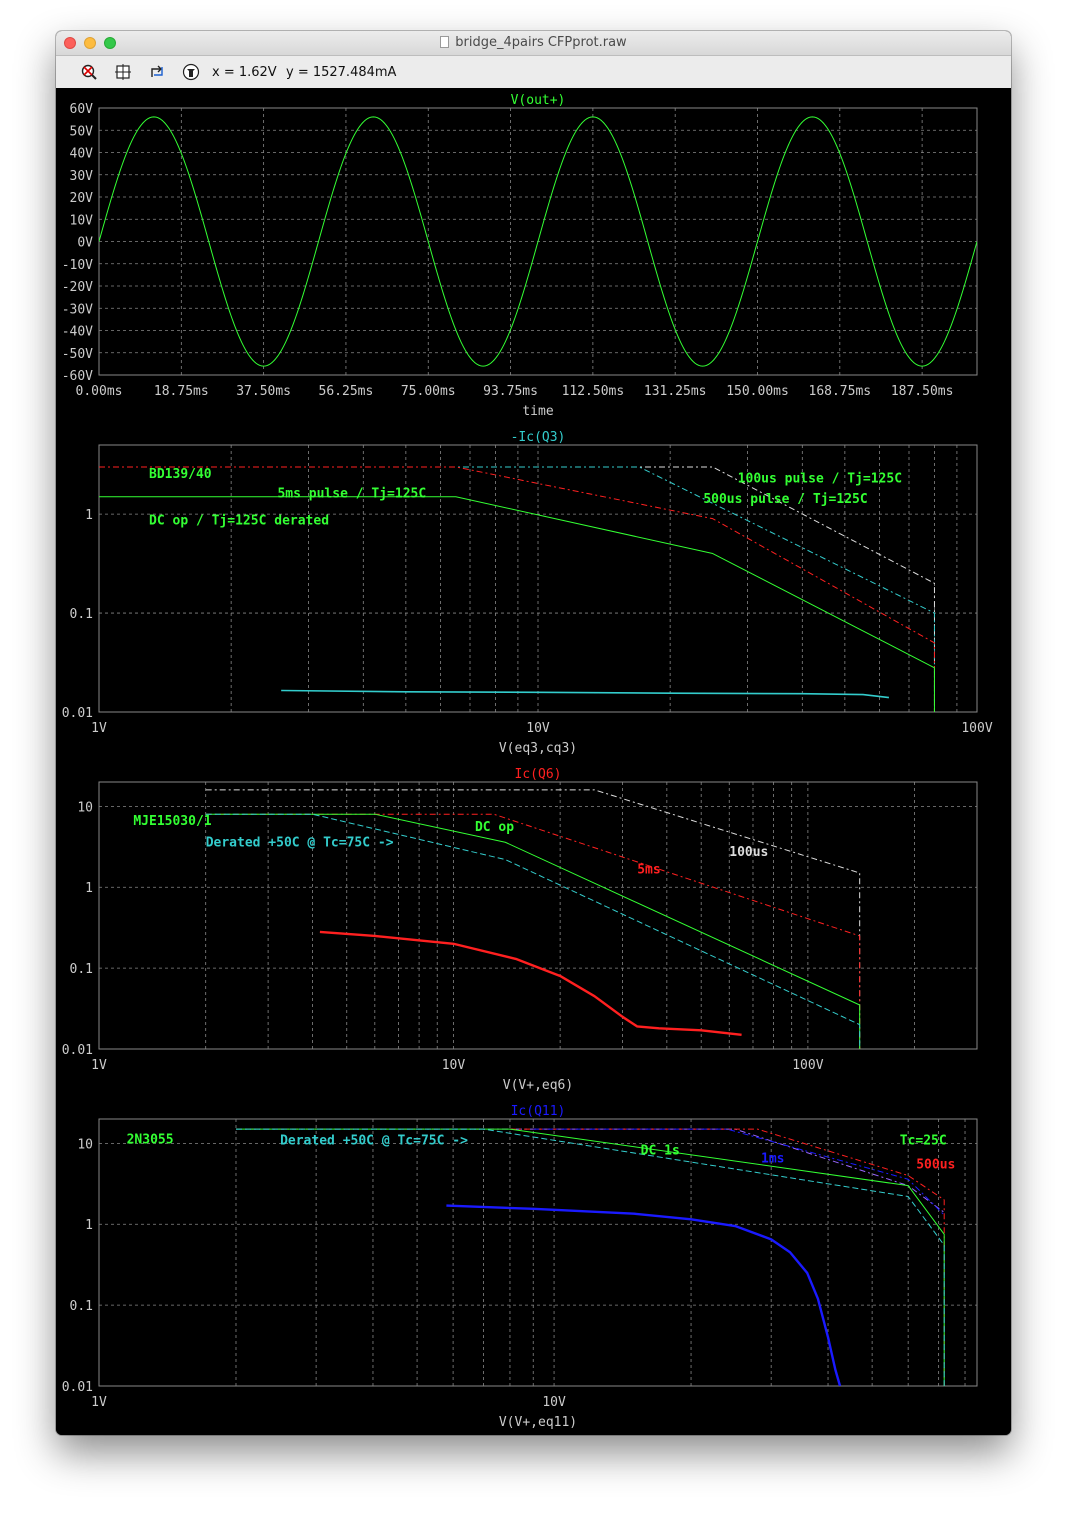 The height and width of the screenshot is (1516, 1067). Describe the element at coordinates (660, 1150) in the screenshot. I see `chart-annotation: DC 1s` at that location.